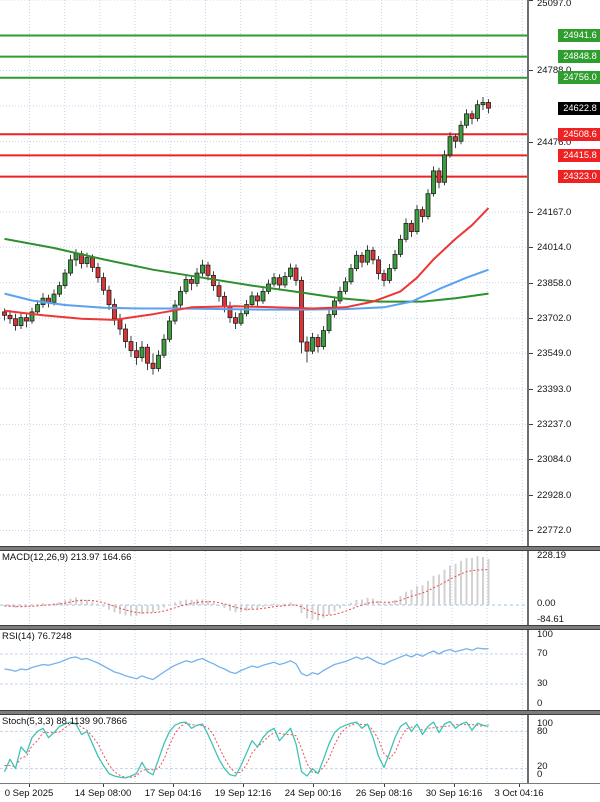 This screenshot has height=802, width=600. Describe the element at coordinates (173, 793) in the screenshot. I see `time-axis-label: 17 Sep 04:16` at that location.